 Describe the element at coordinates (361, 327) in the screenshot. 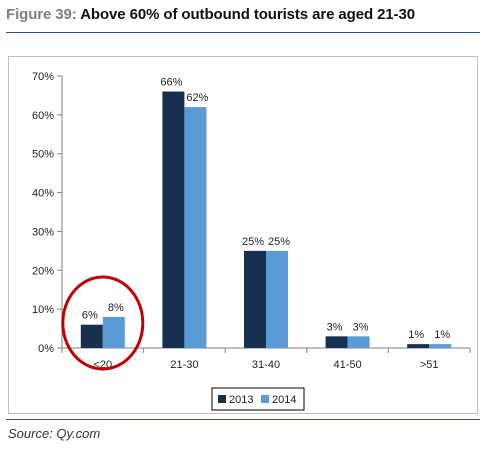

I see `data-label-2014: 3%` at that location.